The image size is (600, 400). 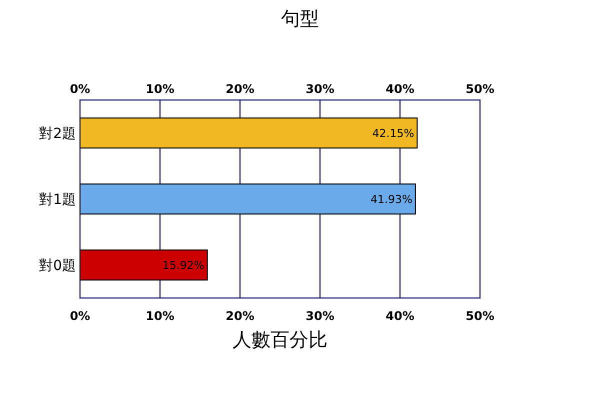 I want to click on x2-tick-label: 30%, so click(x=320, y=316).